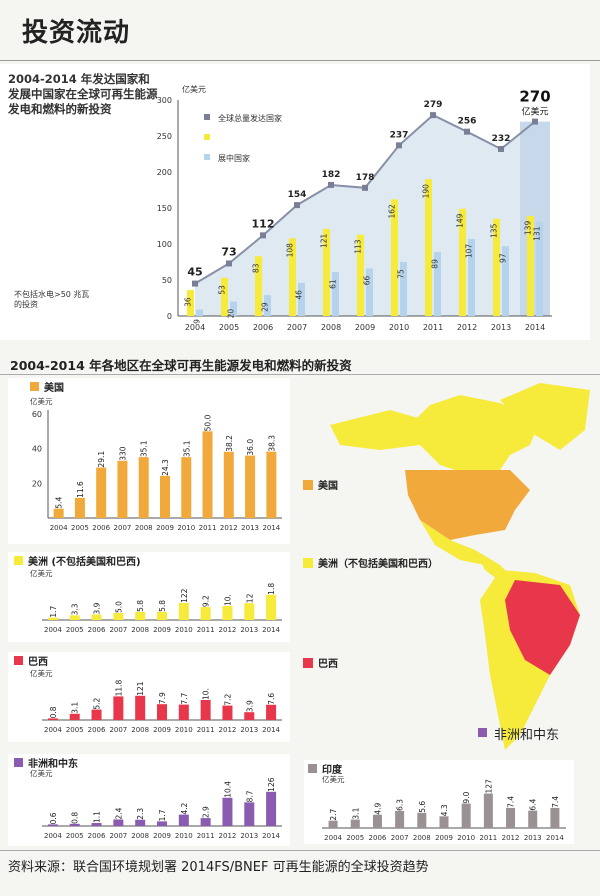  I want to click on india-bar-label: 6.4, so click(533, 804).